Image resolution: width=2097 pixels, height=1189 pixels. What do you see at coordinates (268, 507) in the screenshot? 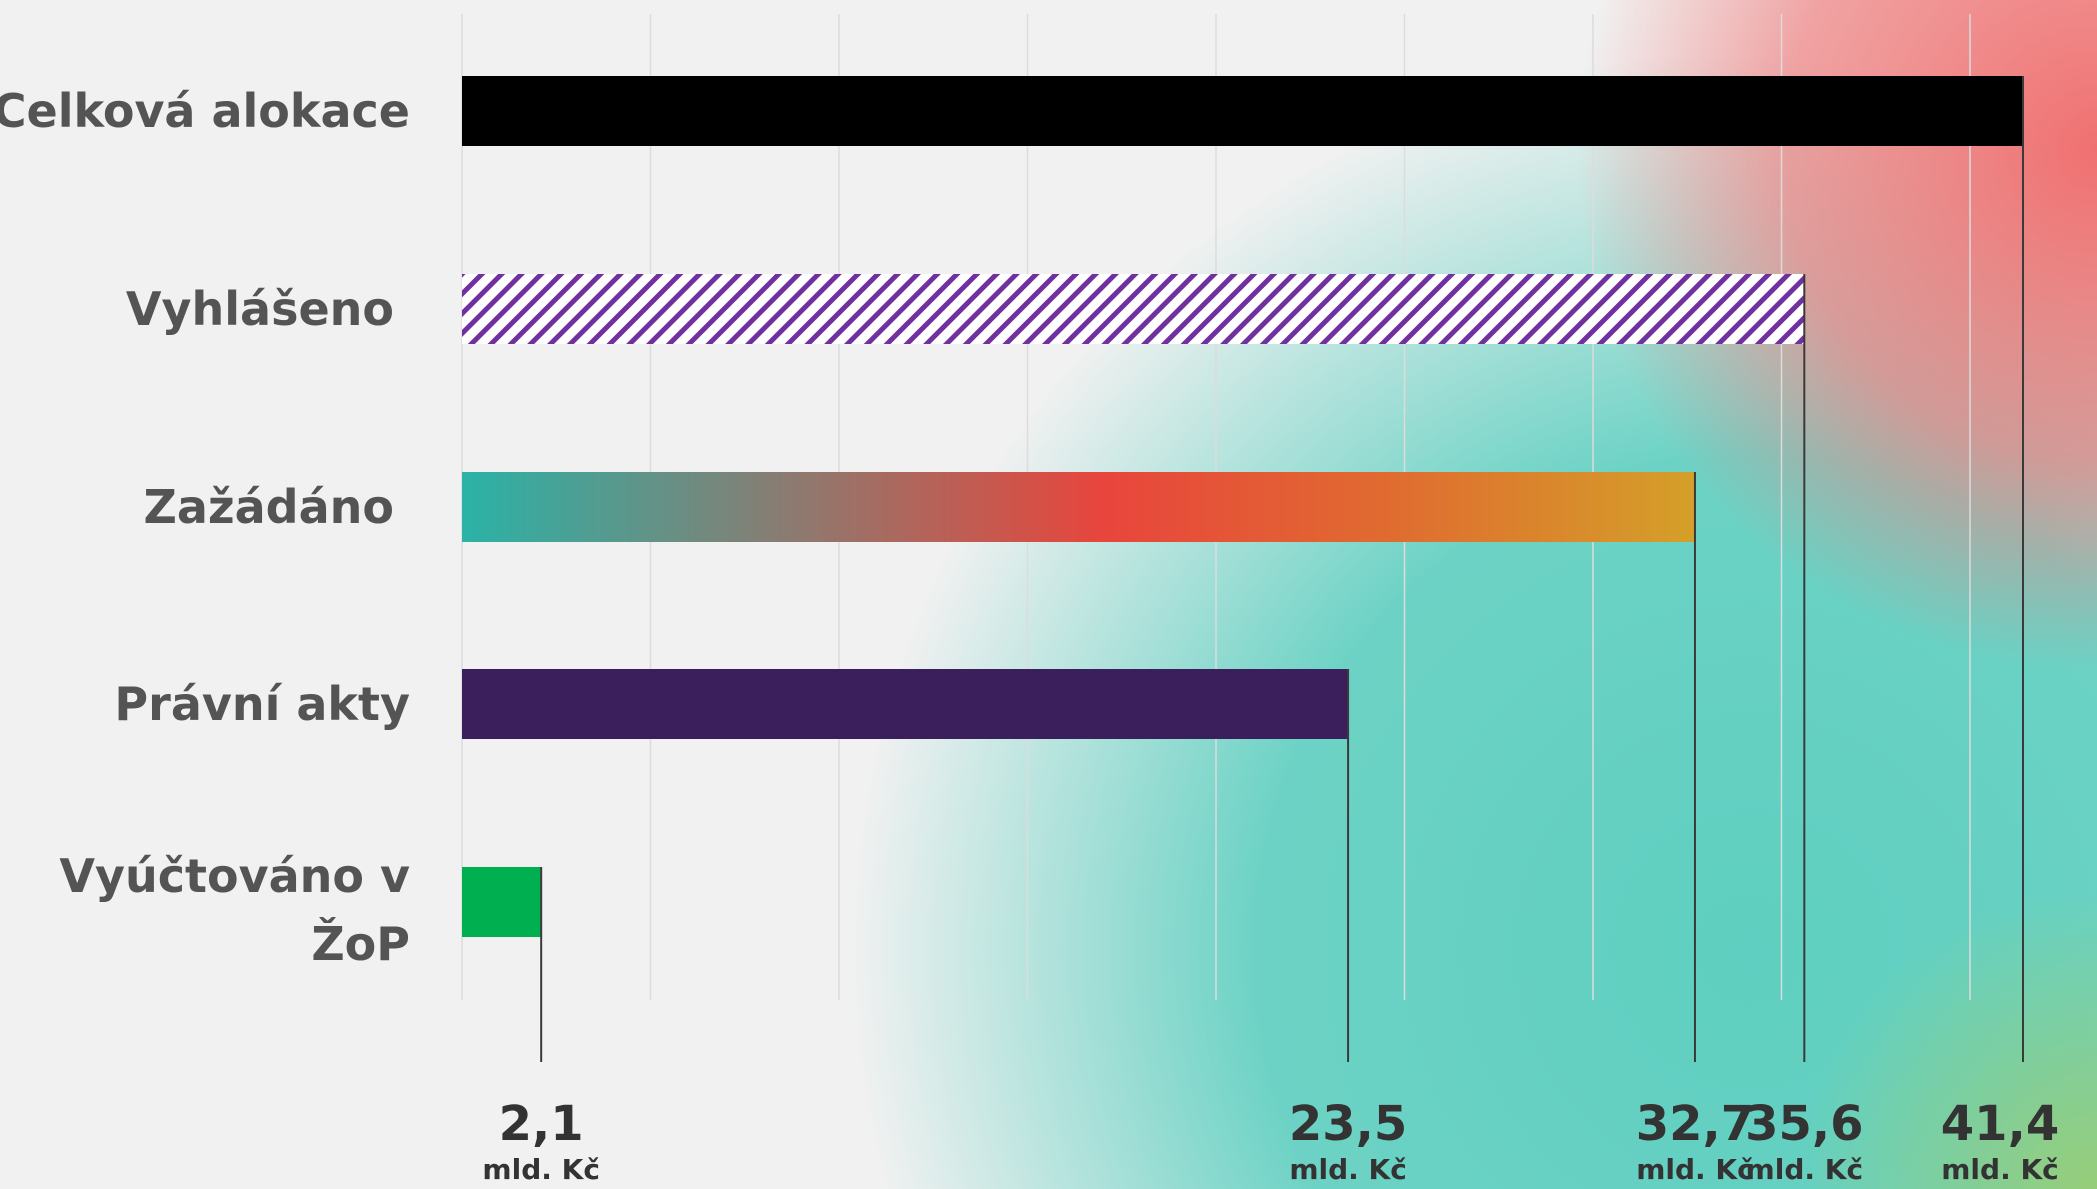
I see `category-label: Zažádáno` at bounding box center [268, 507].